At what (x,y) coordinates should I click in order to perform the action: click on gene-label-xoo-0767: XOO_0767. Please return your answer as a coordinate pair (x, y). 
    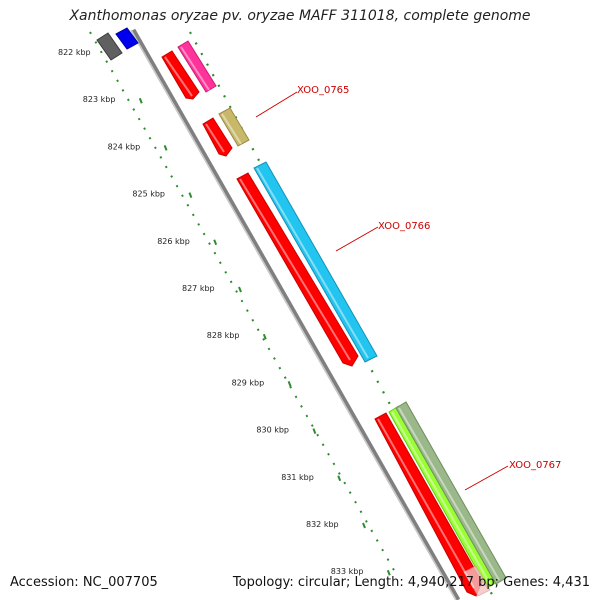
    Looking at the image, I should click on (535, 465).